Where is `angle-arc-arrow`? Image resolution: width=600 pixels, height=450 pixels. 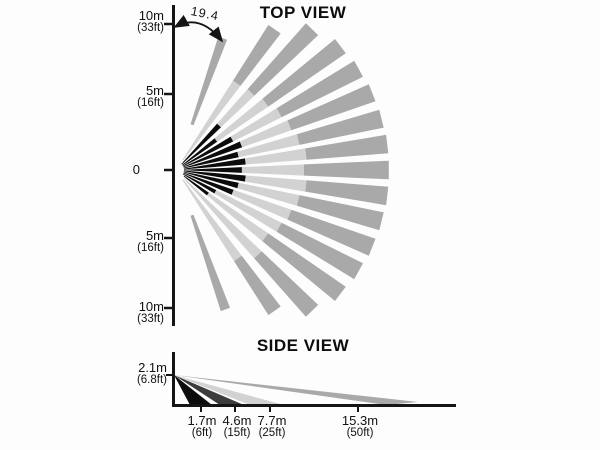 angle-arc-arrow is located at coordinates (198, 28).